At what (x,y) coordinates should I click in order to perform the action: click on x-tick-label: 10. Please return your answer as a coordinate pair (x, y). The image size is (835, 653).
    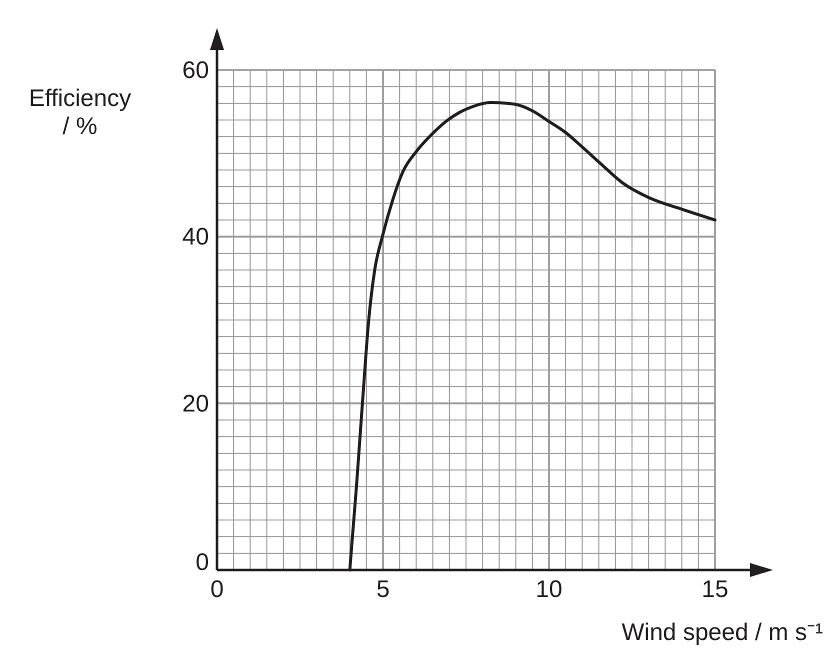
    Looking at the image, I should click on (549, 589).